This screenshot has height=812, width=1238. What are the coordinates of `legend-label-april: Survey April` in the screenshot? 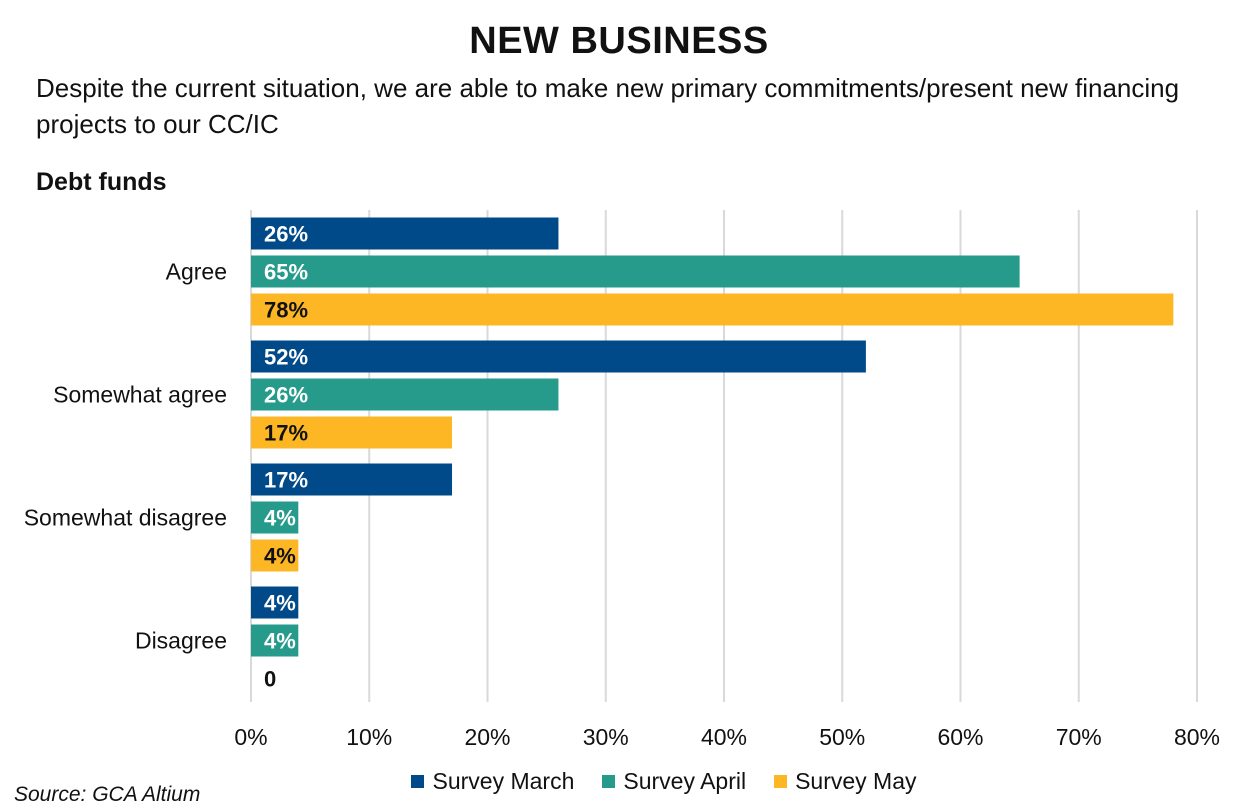 It's located at (685, 781).